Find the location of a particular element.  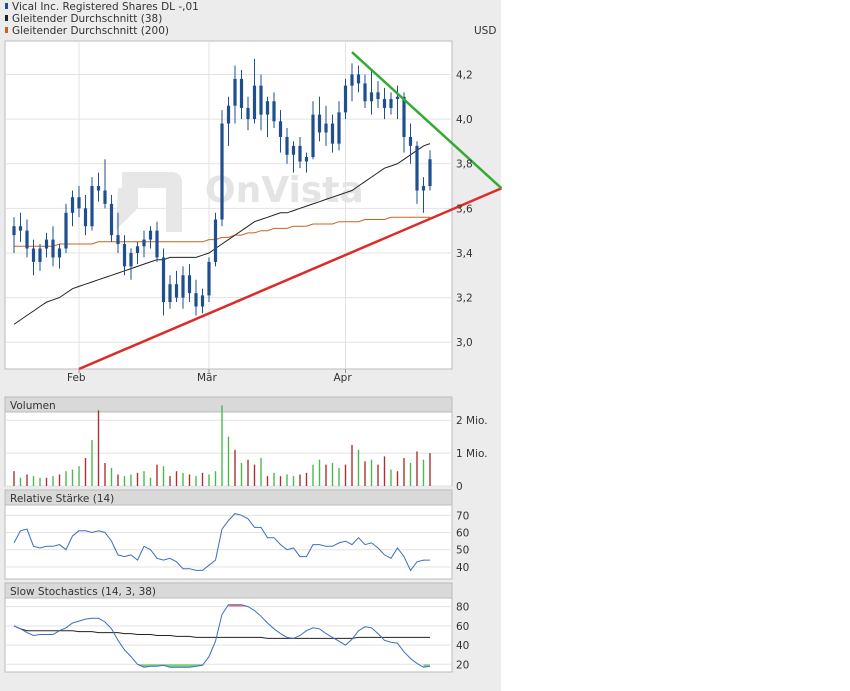

trendline-resistance is located at coordinates (427, 120).